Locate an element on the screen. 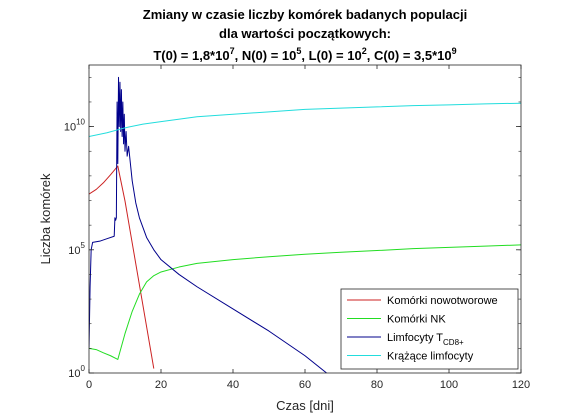  x-axis-label: Czas [dni] is located at coordinates (305, 405).